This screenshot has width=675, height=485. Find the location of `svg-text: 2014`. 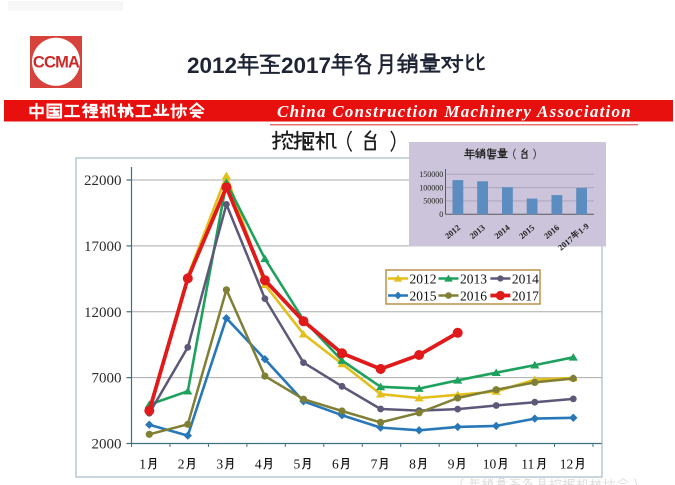

svg-text: 2014 is located at coordinates (525, 278).